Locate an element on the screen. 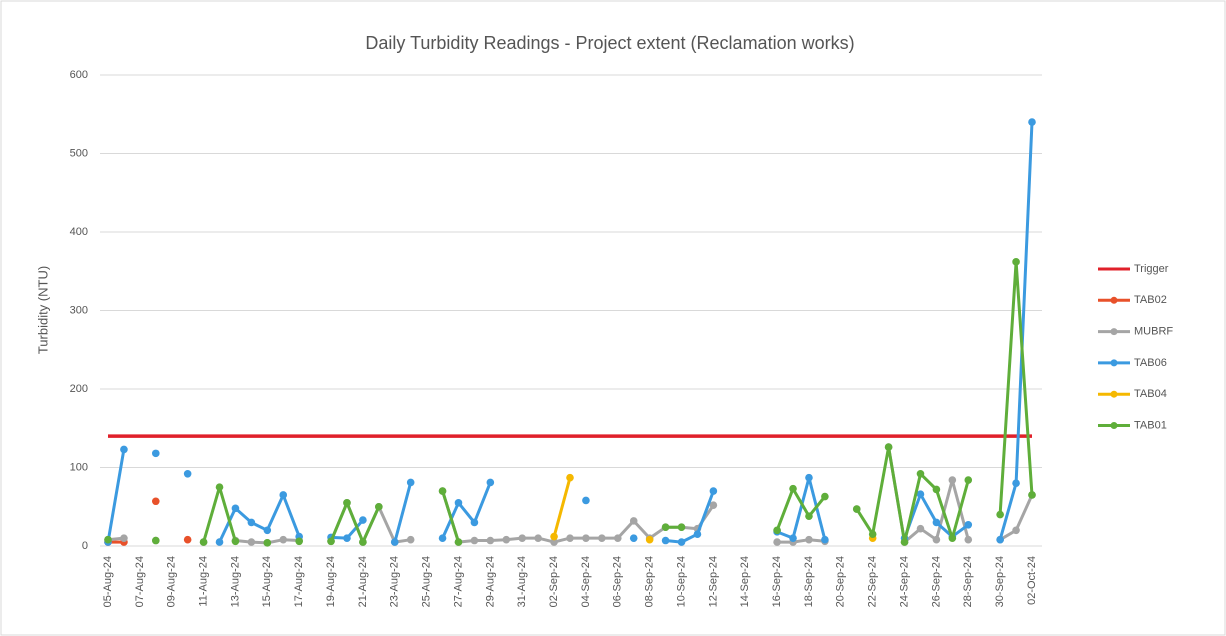  x-tick-label: 11-Aug-24 is located at coordinates (203, 581).